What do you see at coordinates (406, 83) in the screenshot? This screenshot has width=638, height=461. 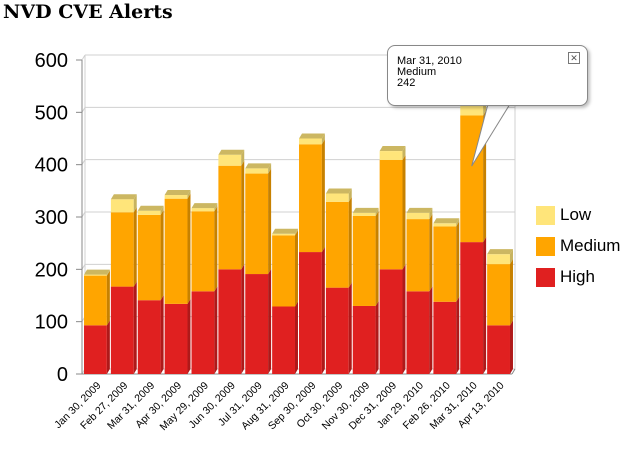 I see `tooltip-value: 242` at bounding box center [406, 83].